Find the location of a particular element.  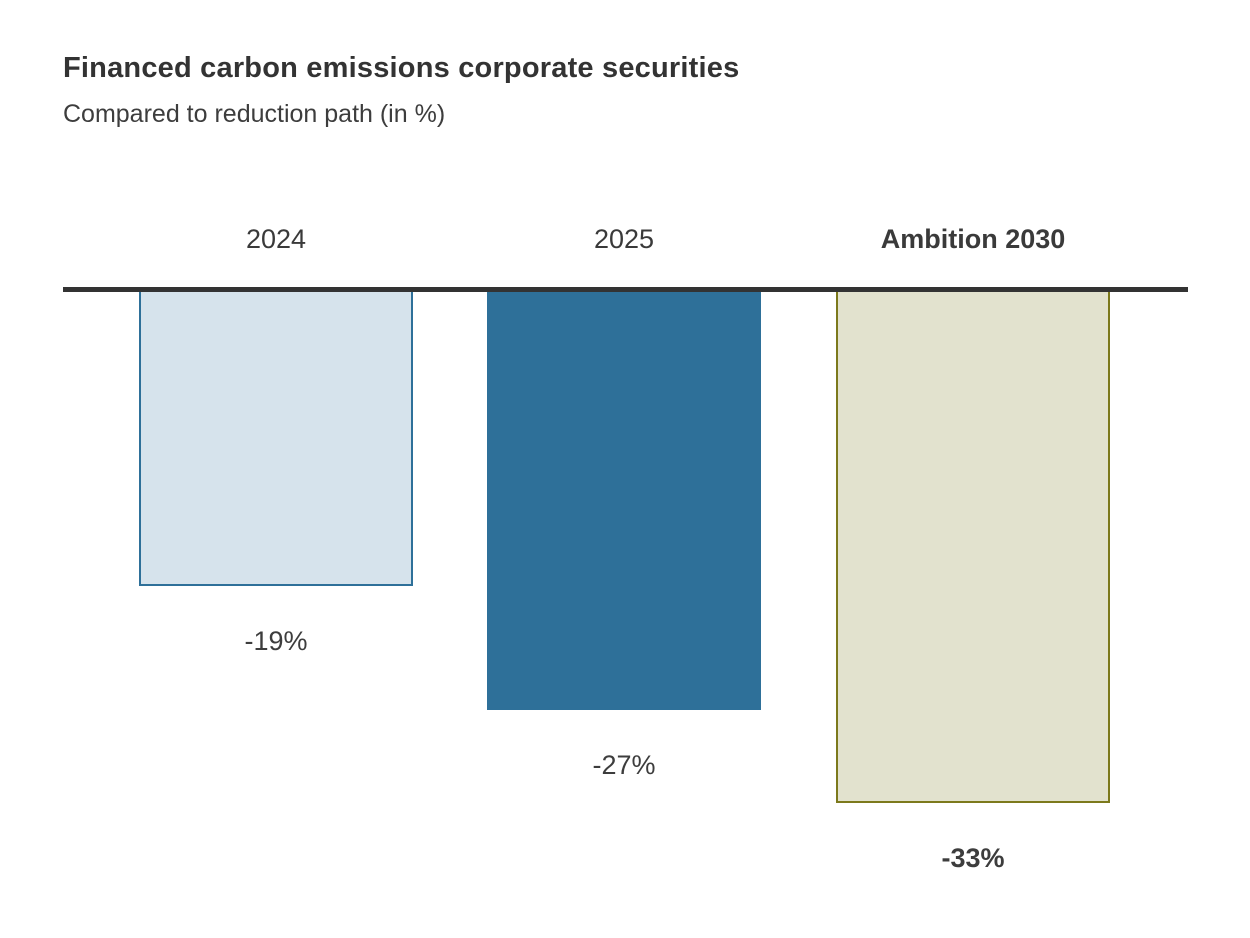

chart-subtitle: Compared to reduction path (in %) is located at coordinates (254, 114).